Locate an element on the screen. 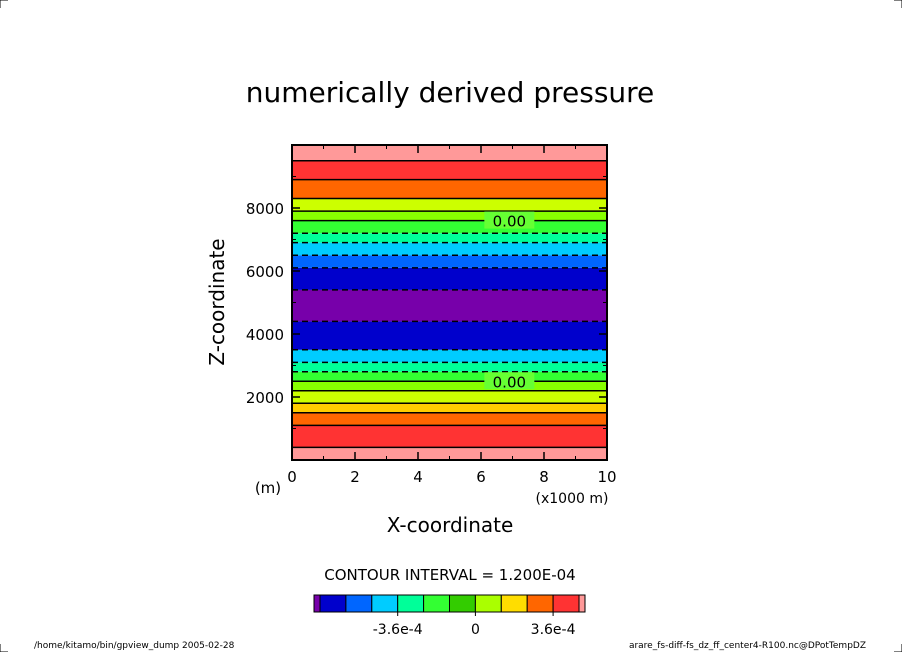 The height and width of the screenshot is (652, 902). colorbar-tick-labels: -3.6e-4 0 3.6e-4 is located at coordinates (474, 625).